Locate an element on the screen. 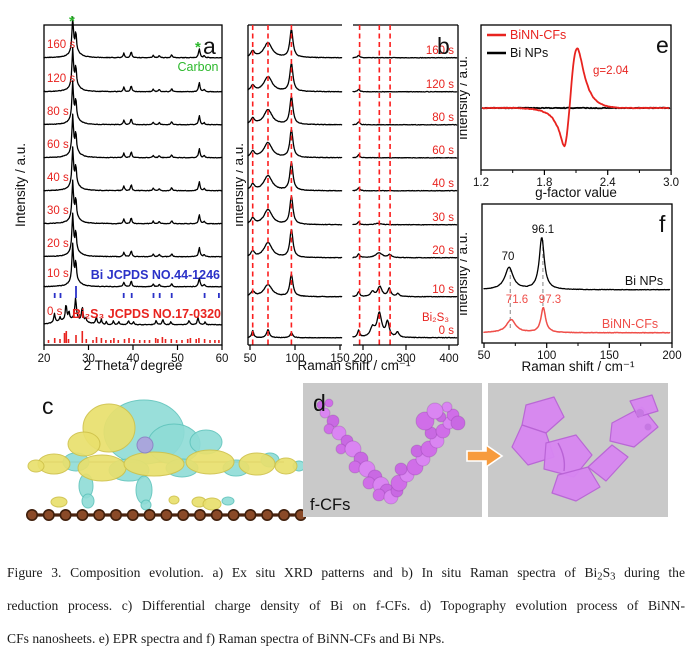 Image resolution: width=697 pixels, height=656 pixels. xrd-time-label: 60 s is located at coordinates (58, 145).